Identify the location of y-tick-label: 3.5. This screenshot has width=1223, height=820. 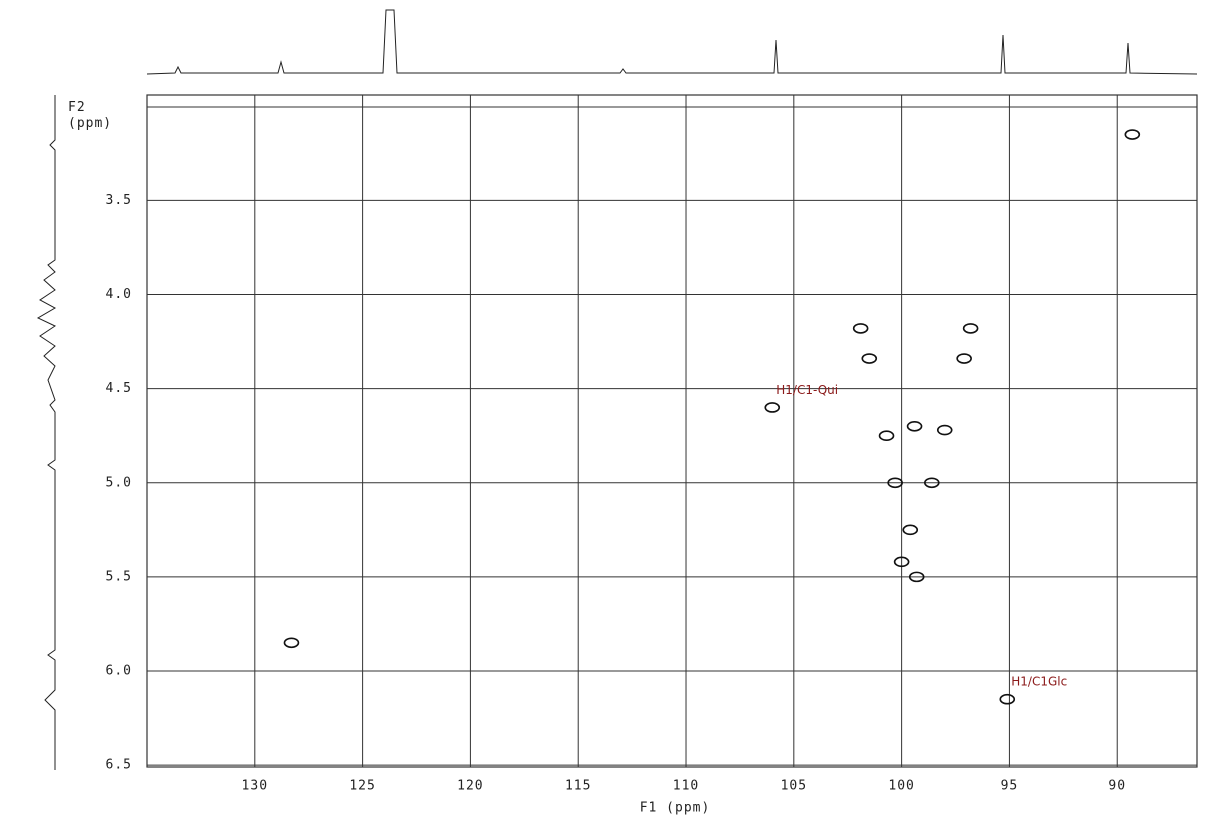
(119, 200).